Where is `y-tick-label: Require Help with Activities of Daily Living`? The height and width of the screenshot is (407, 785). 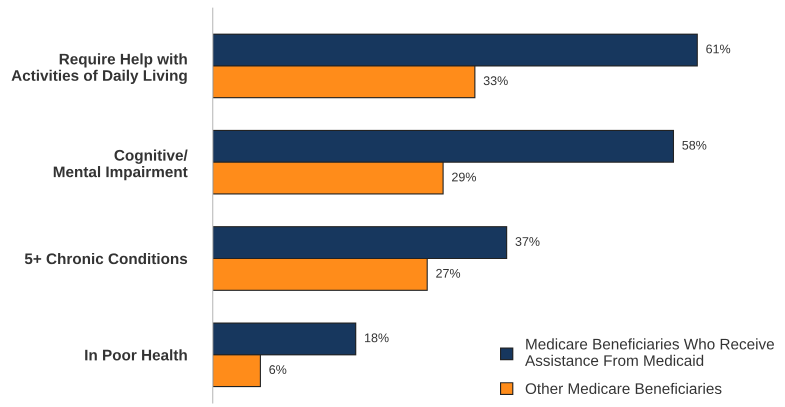
y-tick-label: Require Help with Activities of Daily Living is located at coordinates (99, 68).